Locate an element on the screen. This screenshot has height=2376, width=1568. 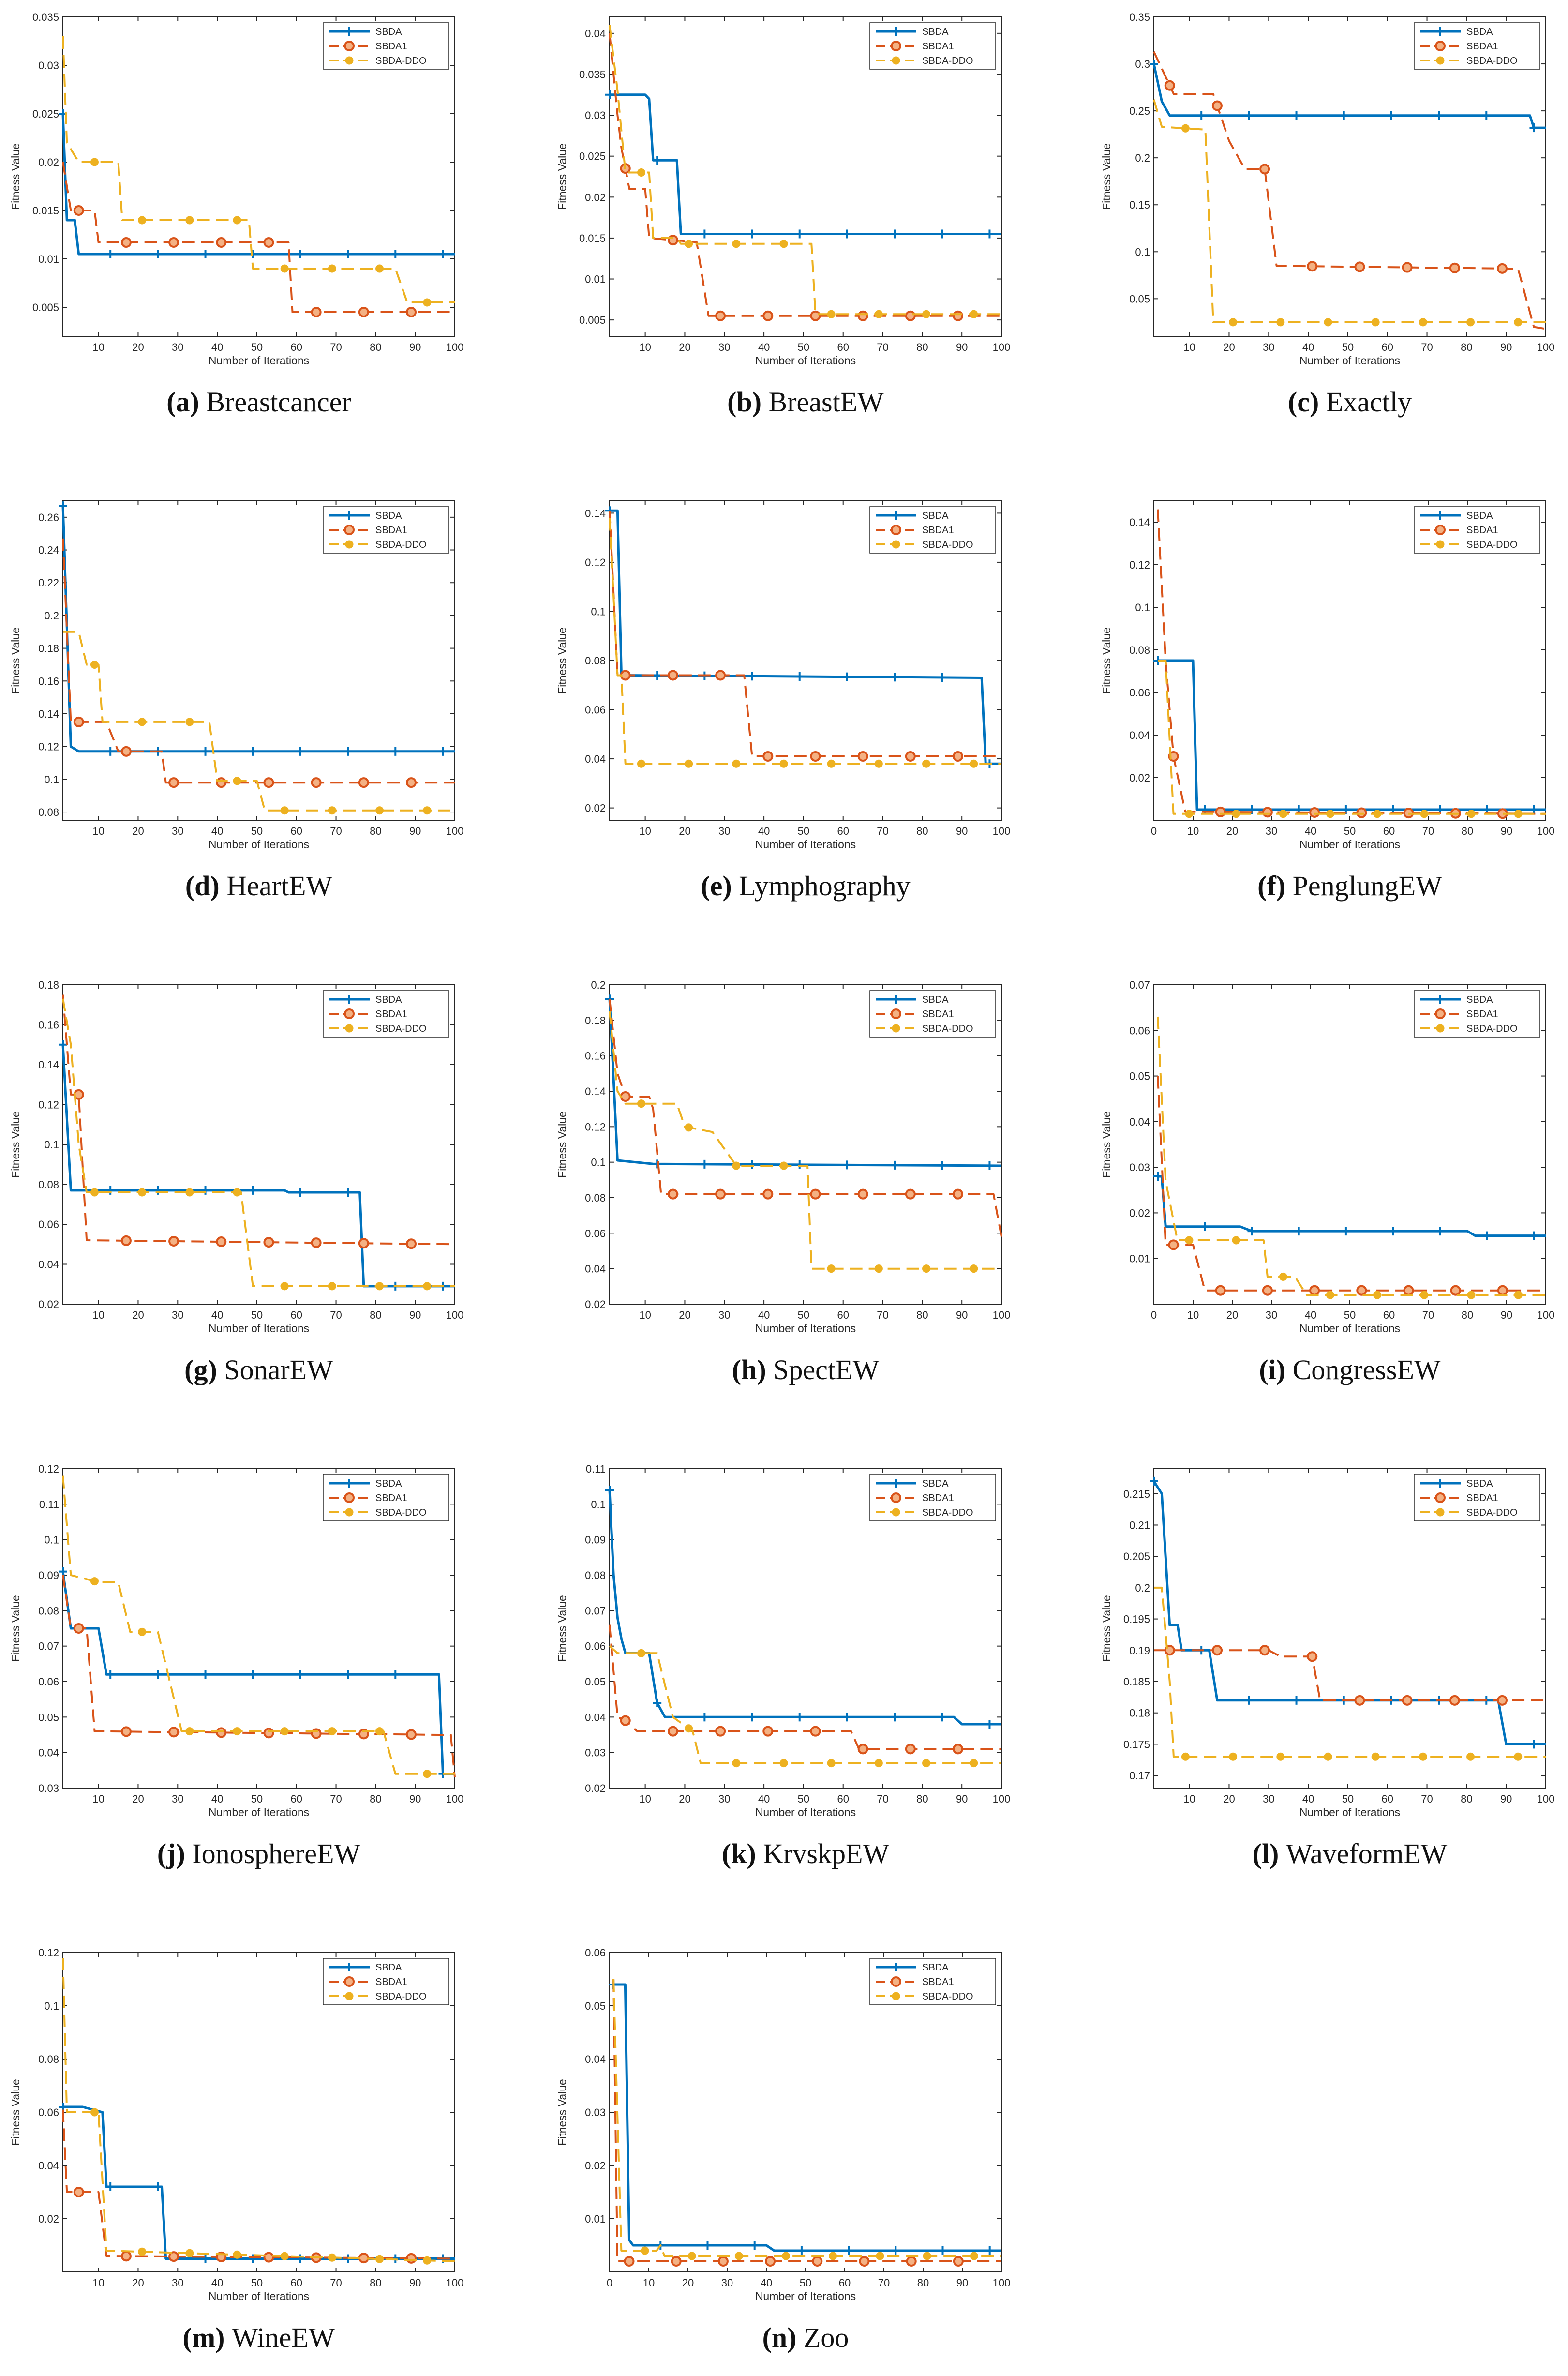
caption-tag: (m) is located at coordinates (207, 2337).